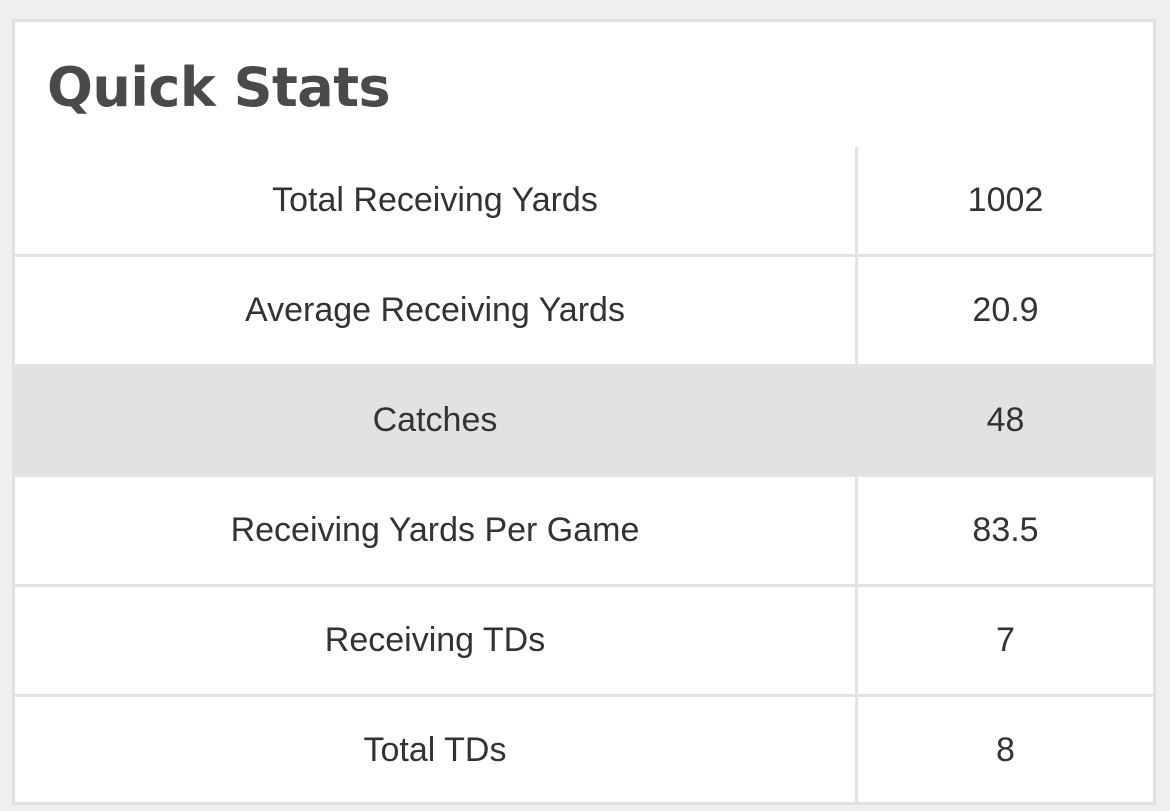 The width and height of the screenshot is (1170, 811). What do you see at coordinates (1004, 421) in the screenshot?
I see `stat-value: 48` at bounding box center [1004, 421].